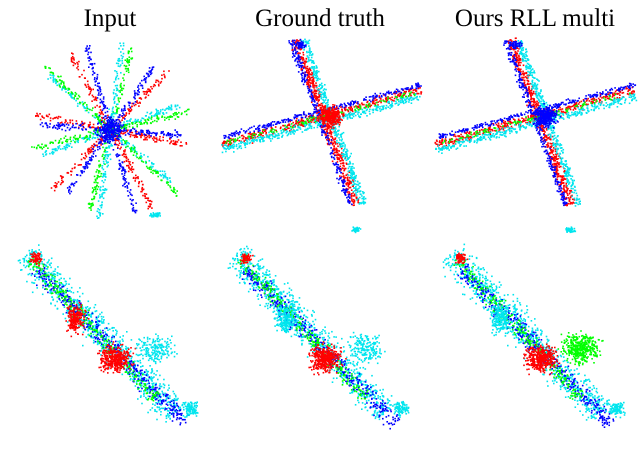  I want to click on column-title-ground-truth: Ground truth, so click(320, 18).